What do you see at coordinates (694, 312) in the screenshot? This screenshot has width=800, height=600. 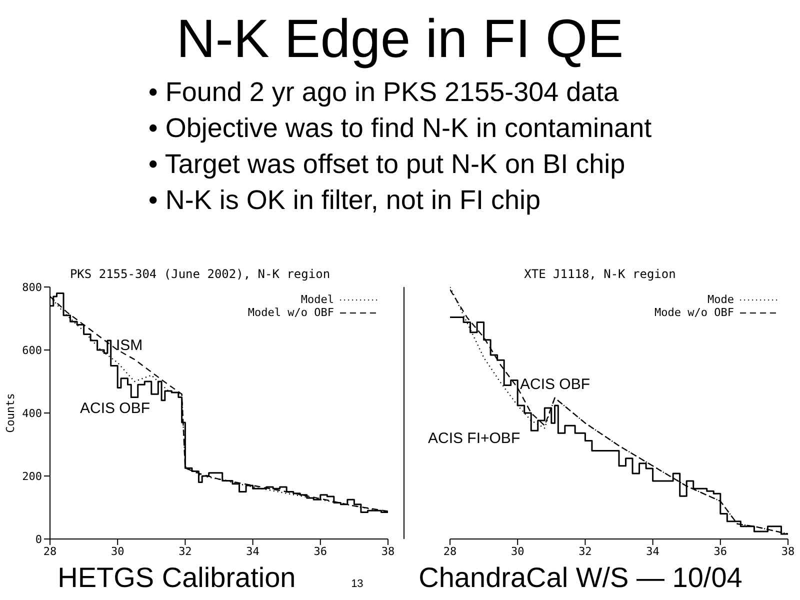 I see `legend-label: Mode w/o OBF` at bounding box center [694, 312].